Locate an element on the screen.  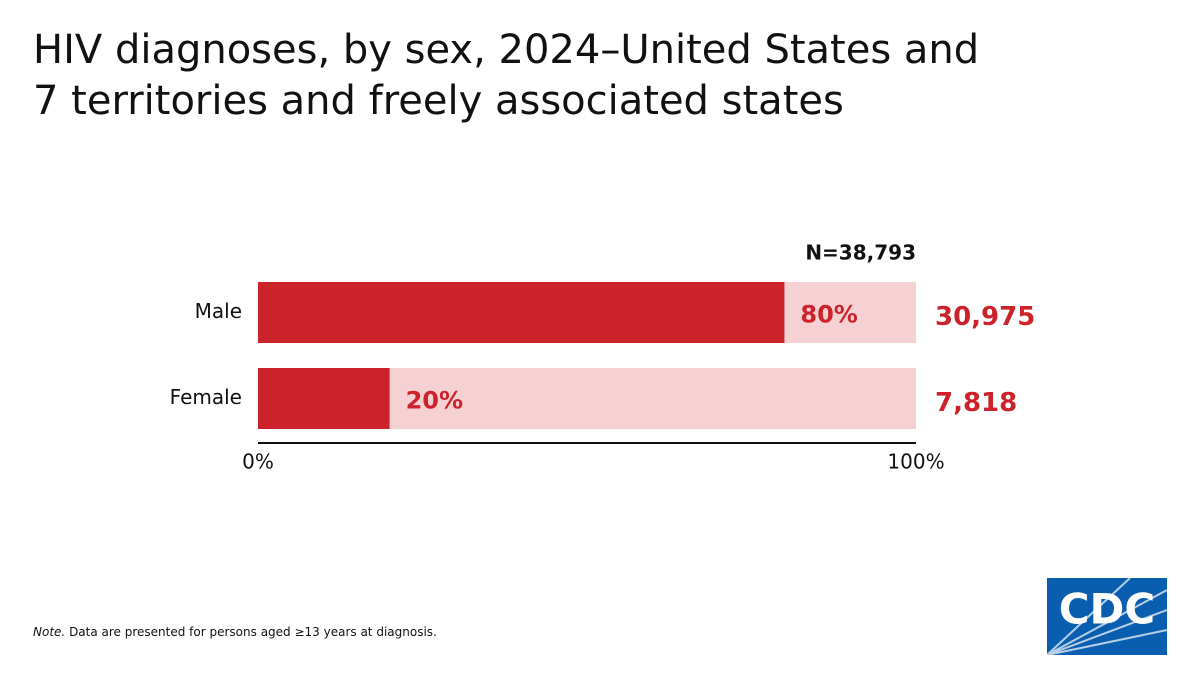
logo-rays is located at coordinates (1107, 616).